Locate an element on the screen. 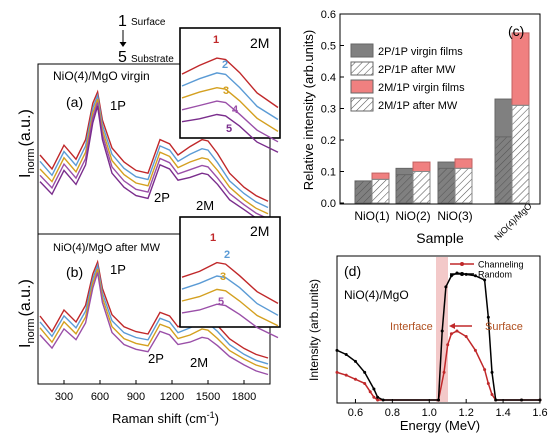  panel-d-xlabel: Energy (MeV) is located at coordinates (440, 425).